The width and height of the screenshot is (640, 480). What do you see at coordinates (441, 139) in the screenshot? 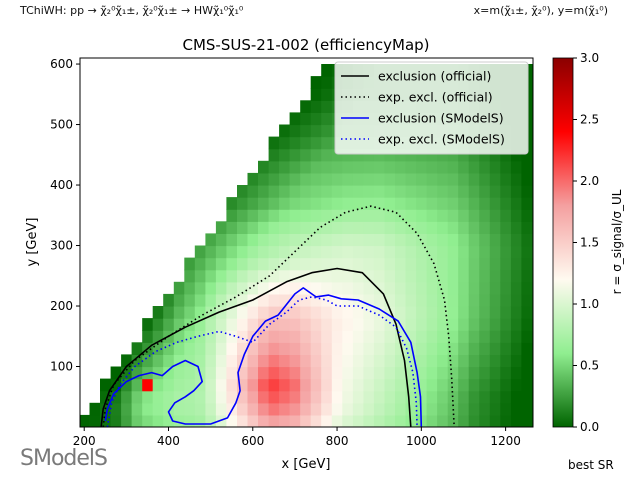
I see `legend-label: exp. excl. (SModelS)` at bounding box center [441, 139].